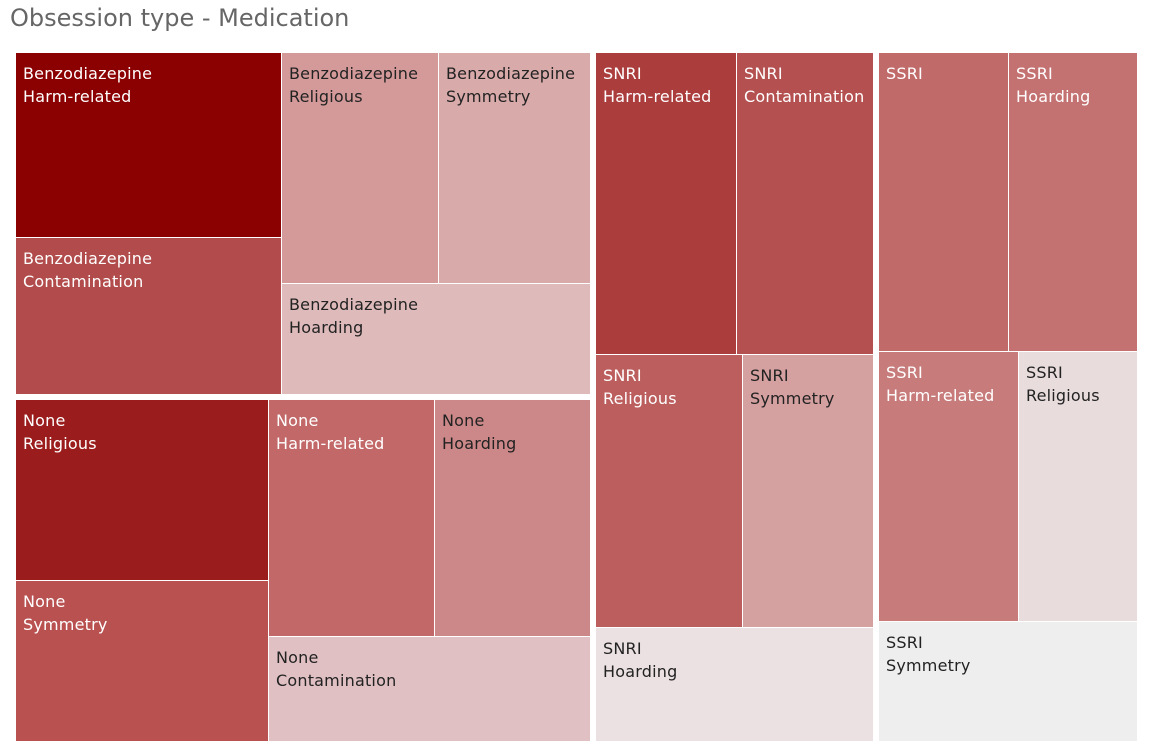  Describe the element at coordinates (640, 387) in the screenshot. I see `tile-label: SNRI Religious` at that location.